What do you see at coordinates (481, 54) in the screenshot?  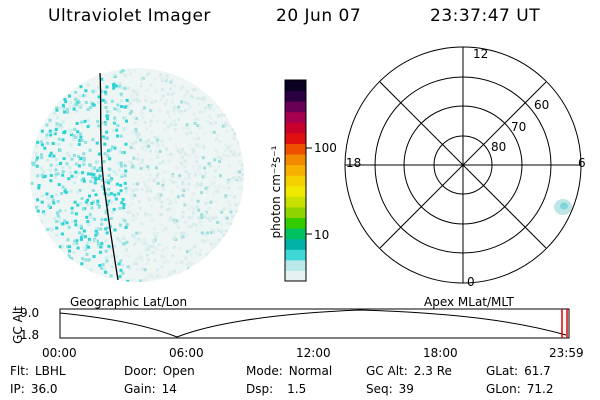 I see `mlt-label-12: 12` at bounding box center [481, 54].